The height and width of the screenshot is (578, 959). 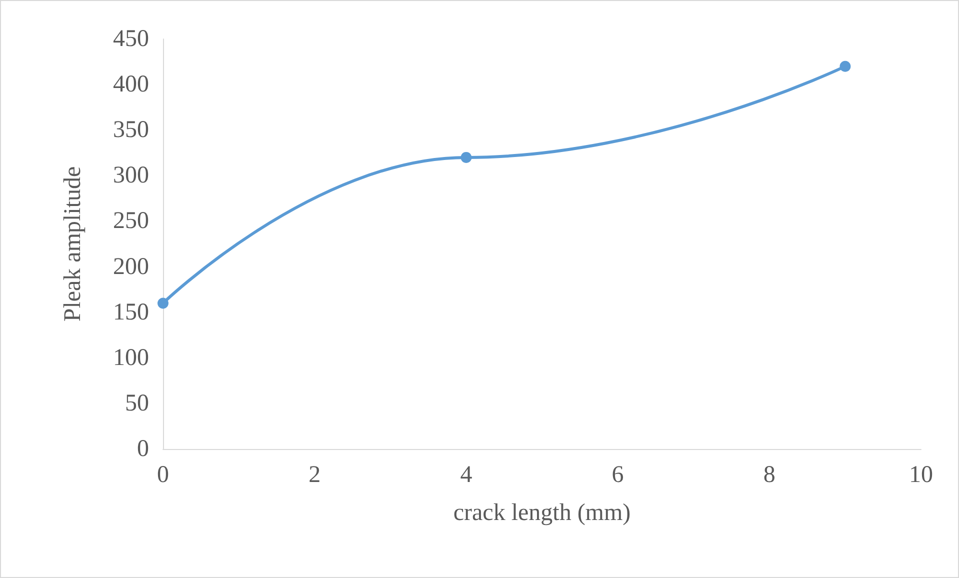 I want to click on y-tick-label: 250, so click(x=131, y=221).